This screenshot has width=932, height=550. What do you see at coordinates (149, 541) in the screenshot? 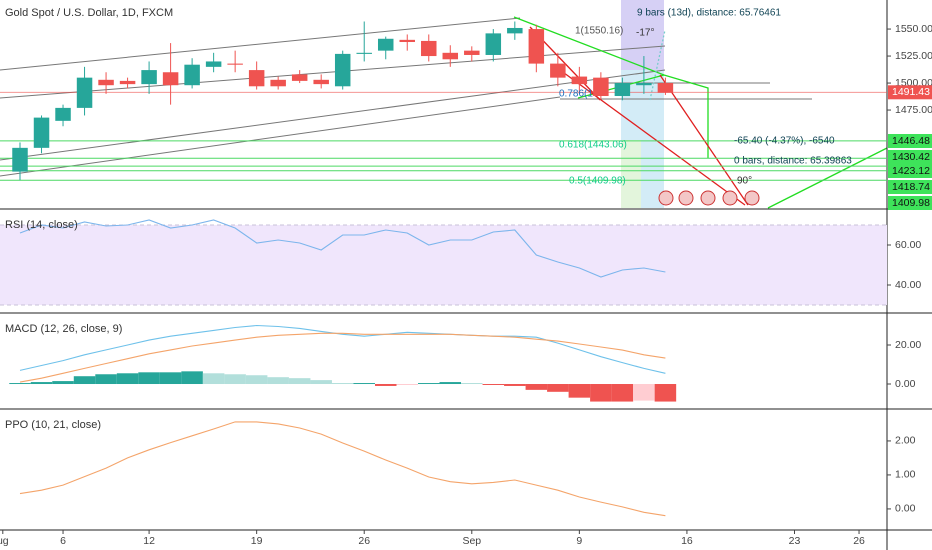
I see `x-tick-label: 12` at bounding box center [149, 541].